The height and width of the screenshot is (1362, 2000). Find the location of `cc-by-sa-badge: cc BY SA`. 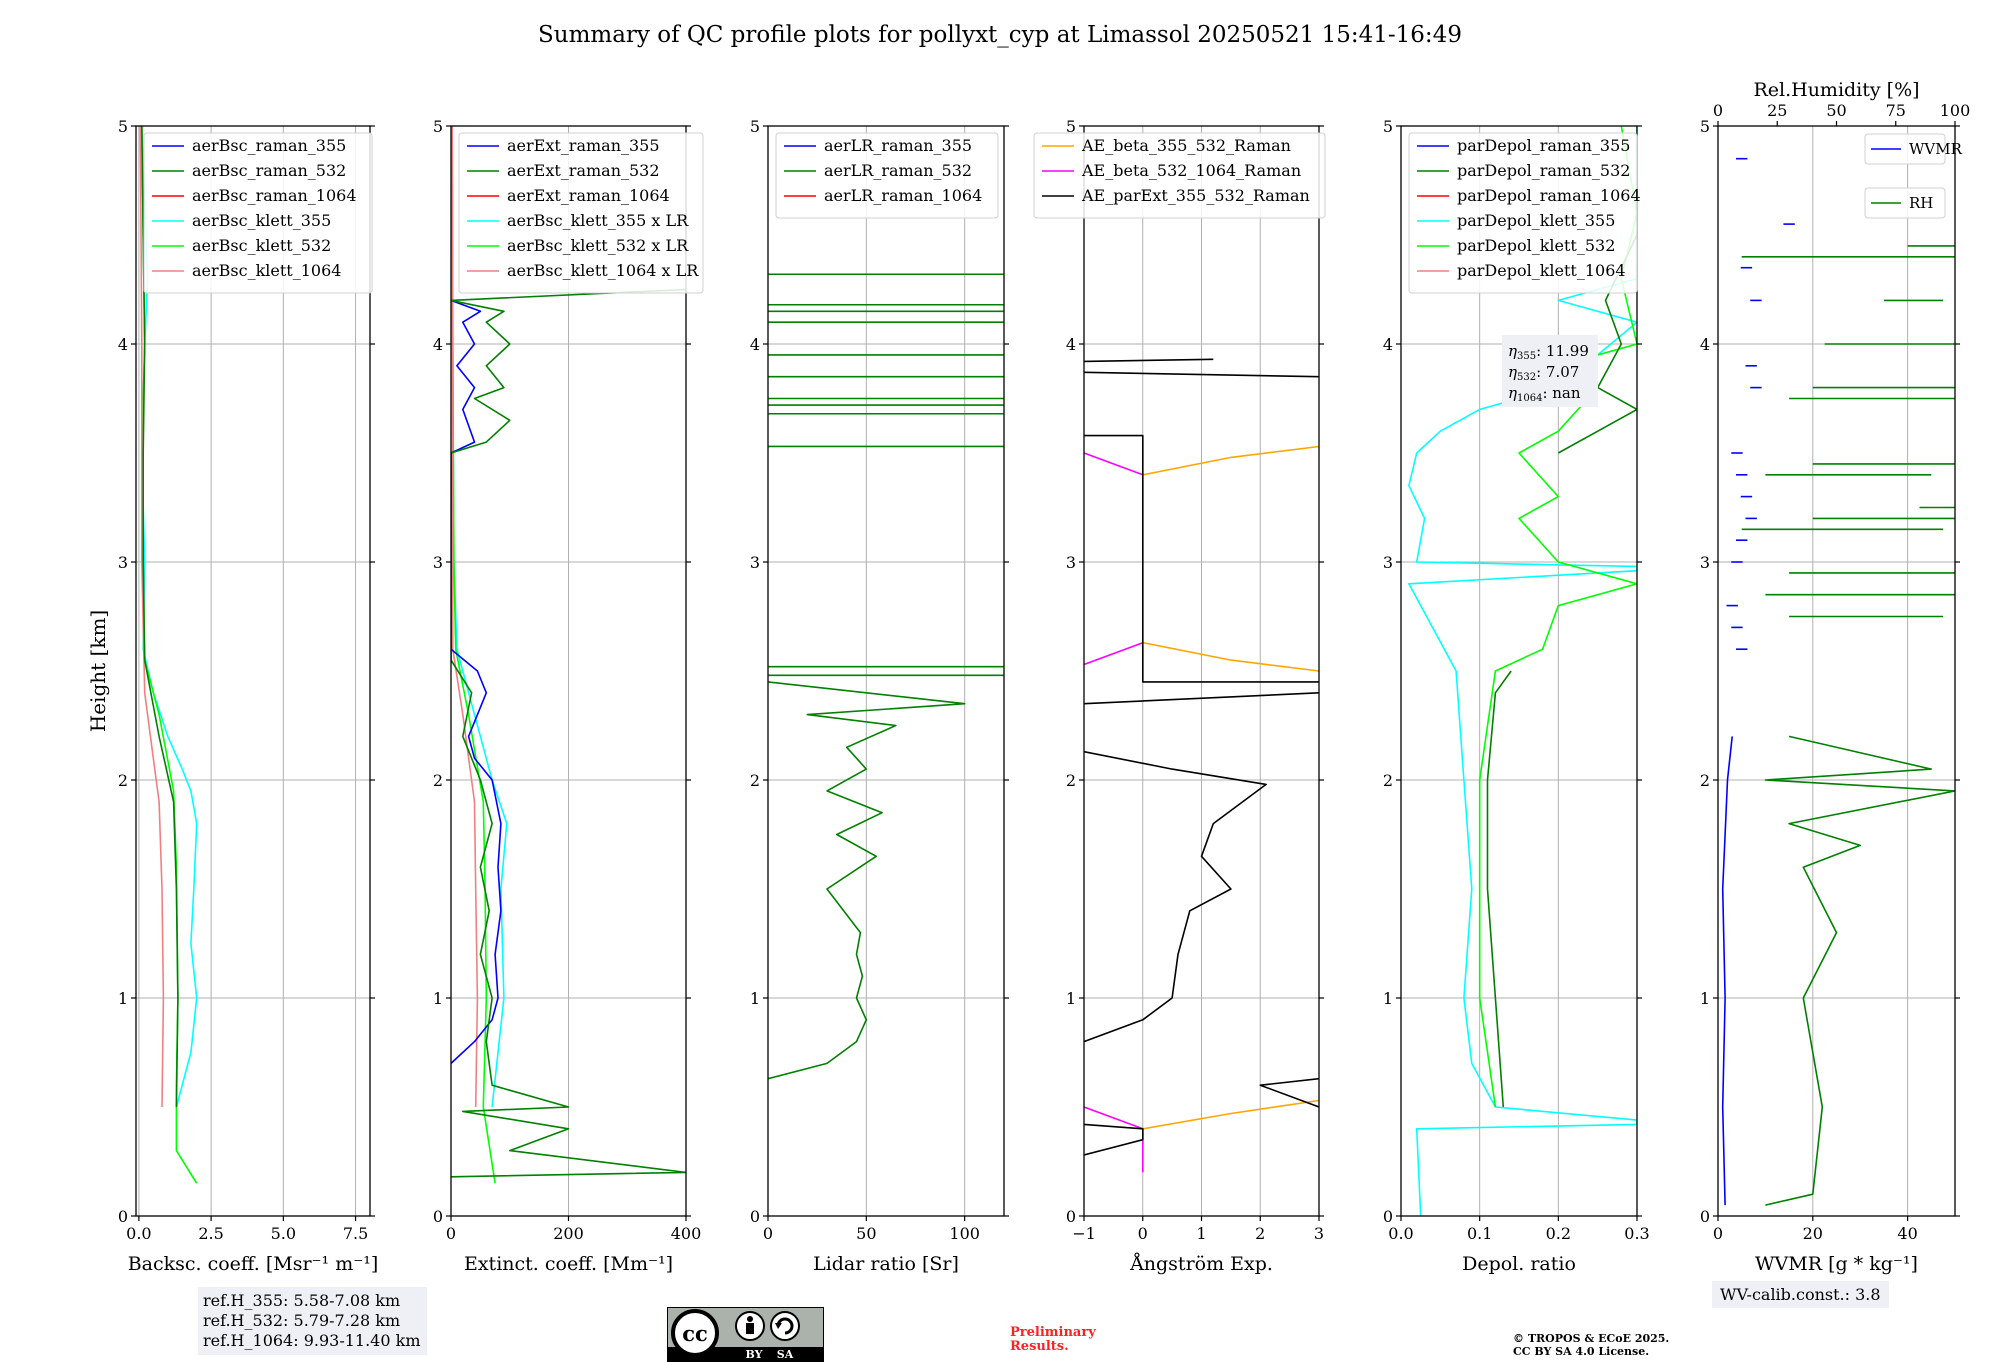

cc-by-sa-badge: cc BY SA is located at coordinates (745, 1334).